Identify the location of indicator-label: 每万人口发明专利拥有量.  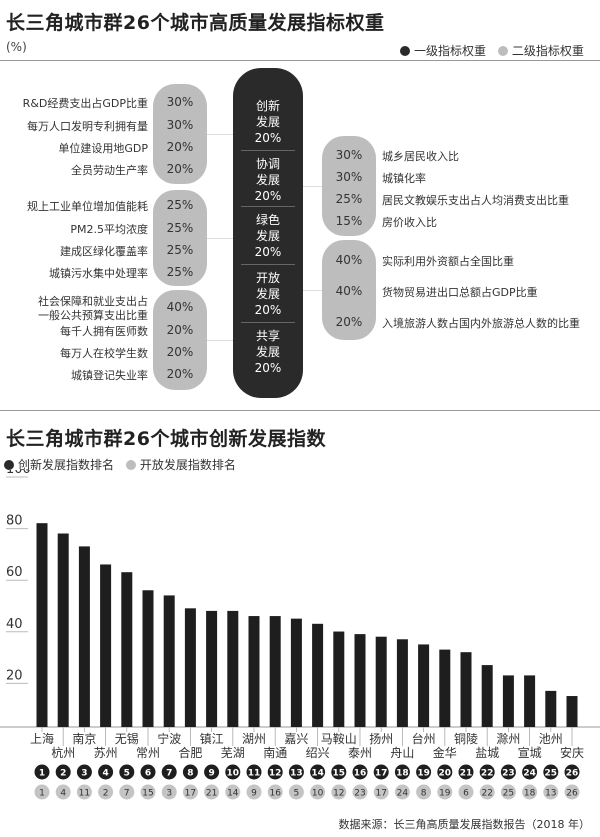
(87, 126).